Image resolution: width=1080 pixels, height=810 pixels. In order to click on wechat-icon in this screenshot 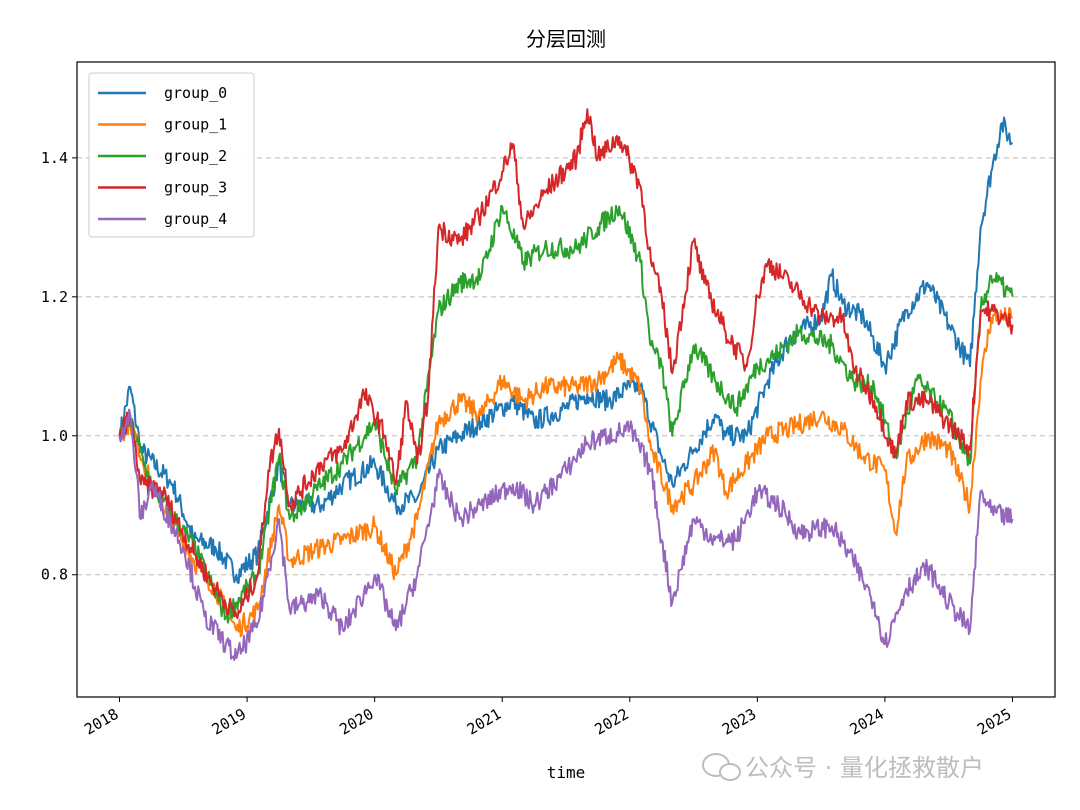, I will do `click(721, 767)`.